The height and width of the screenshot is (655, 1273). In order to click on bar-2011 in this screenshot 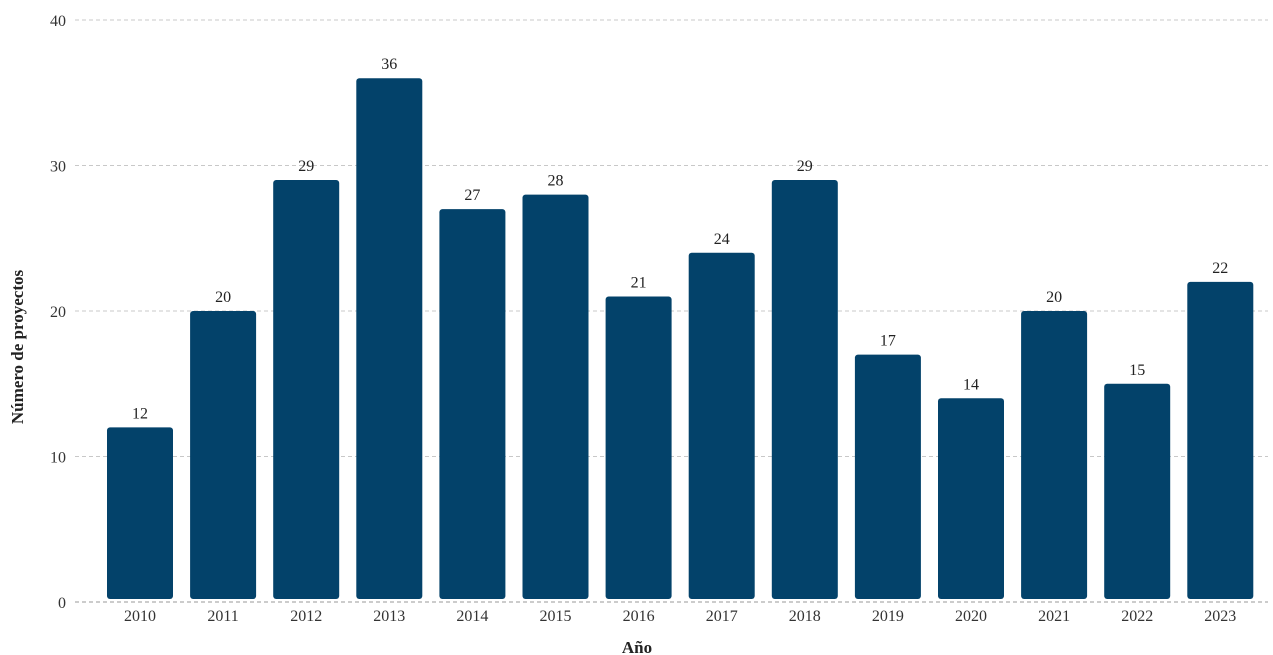, I will do `click(223, 455)`.